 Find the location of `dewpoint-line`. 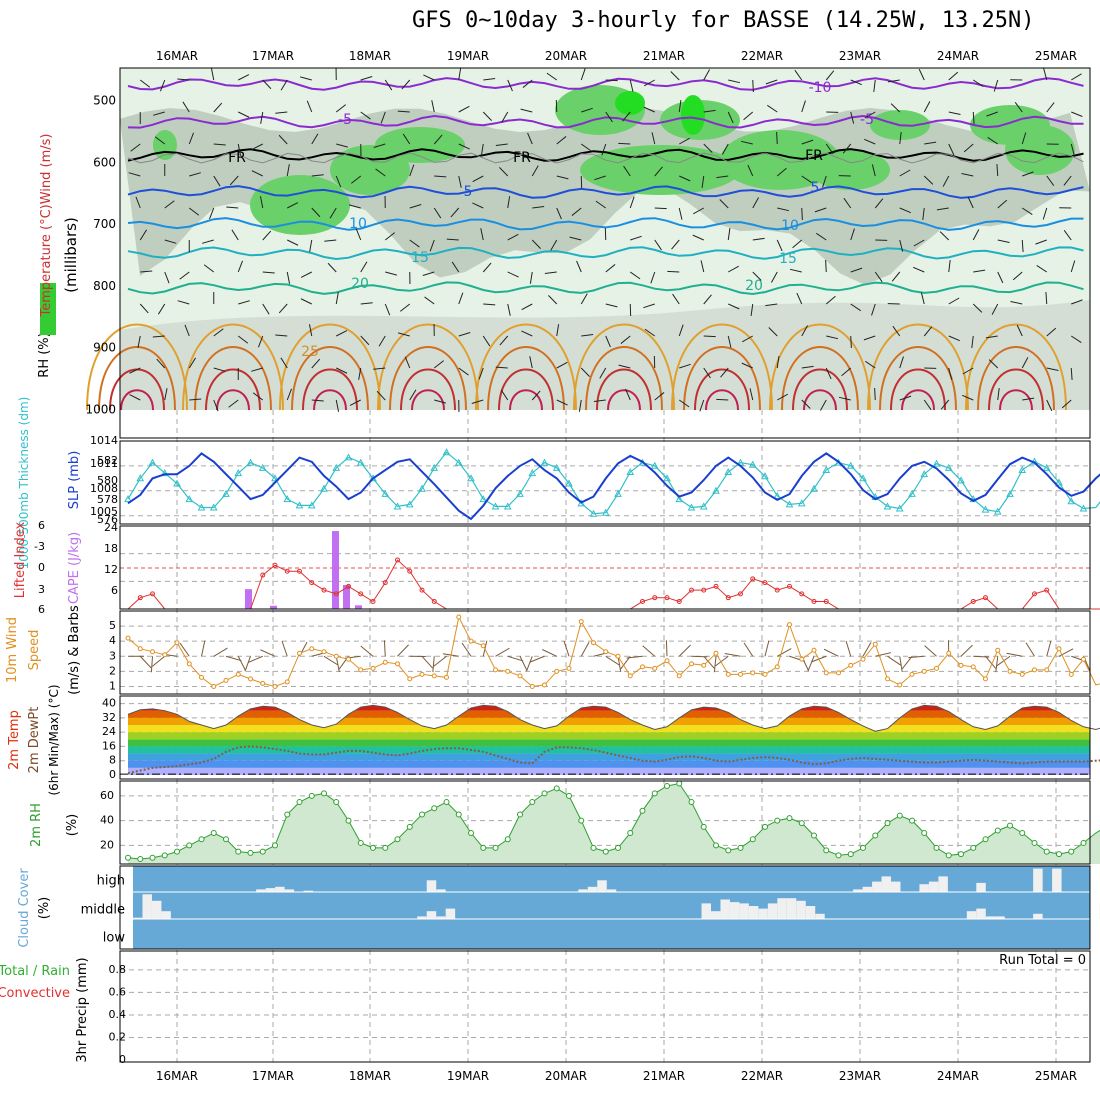

dewpoint-line is located at coordinates (613, 760).